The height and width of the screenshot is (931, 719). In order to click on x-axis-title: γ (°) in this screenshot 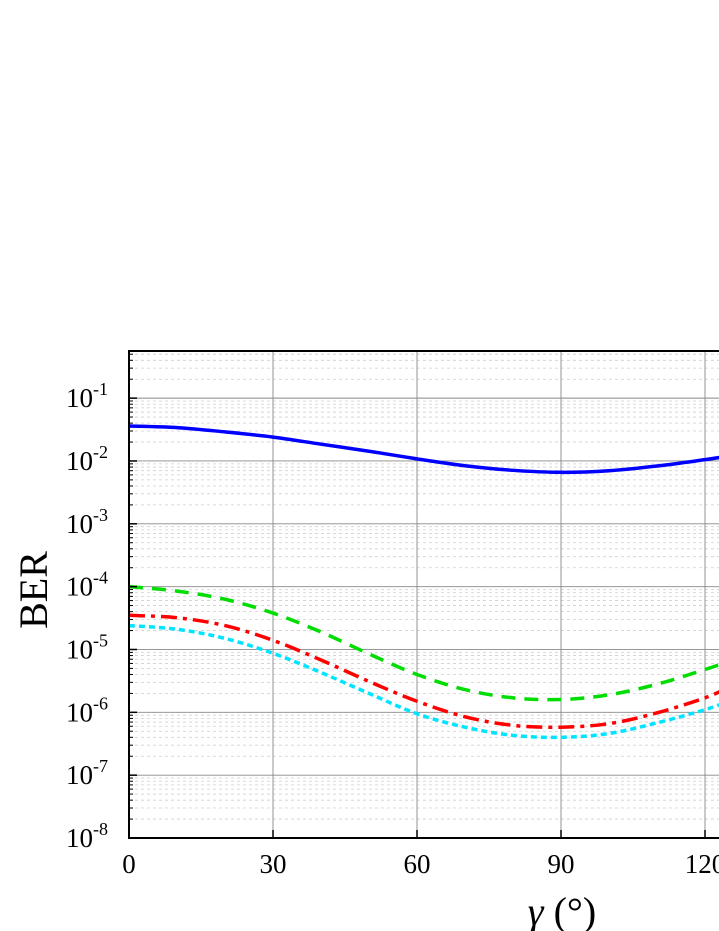, I will do `click(562, 910)`.